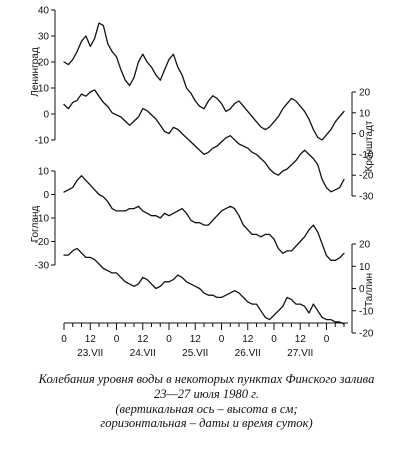  Describe the element at coordinates (366, 155) in the screenshot. I see `series-2-y-tick-label: -10` at that location.